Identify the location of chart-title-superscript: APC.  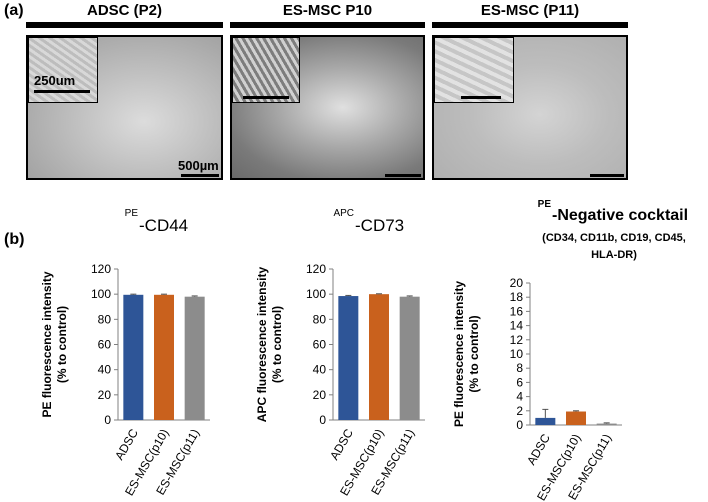
(343, 213).